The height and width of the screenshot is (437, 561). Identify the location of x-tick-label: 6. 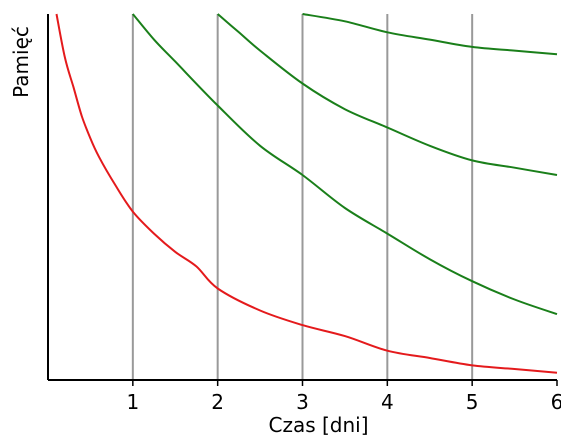
(556, 402).